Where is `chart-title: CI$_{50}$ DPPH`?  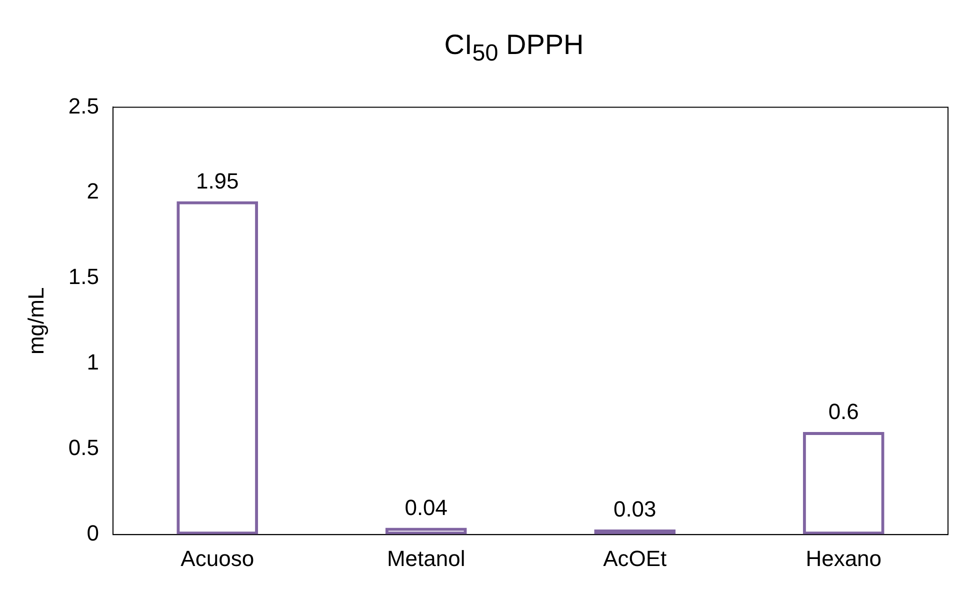 chart-title: CI$_{50}$ DPPH is located at coordinates (514, 48).